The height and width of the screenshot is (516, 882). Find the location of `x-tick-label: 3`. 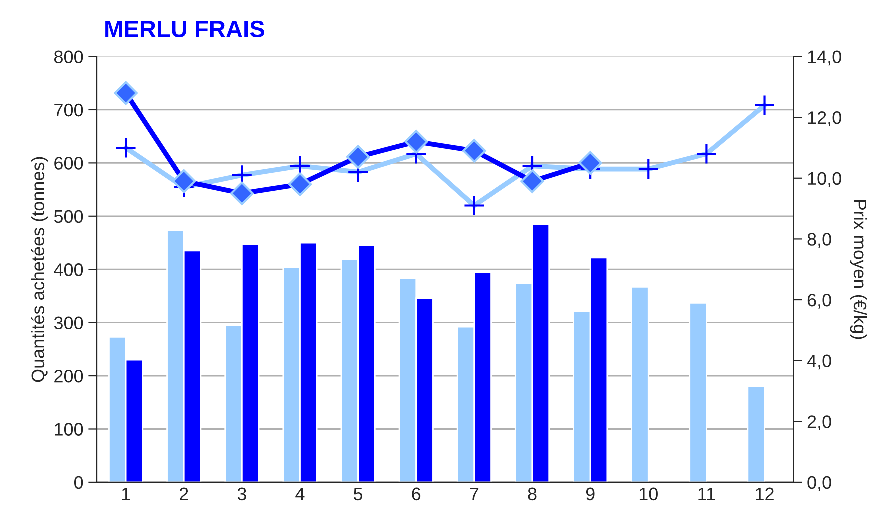

x-tick-label: 3 is located at coordinates (242, 494).